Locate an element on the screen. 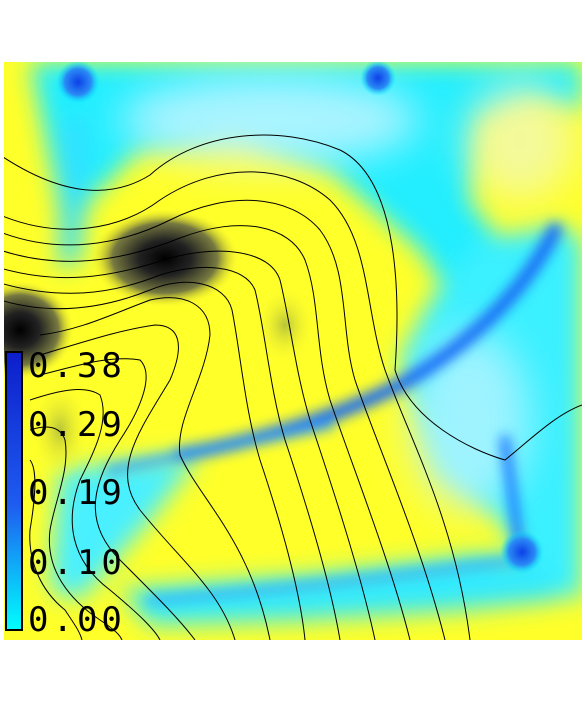 Image resolution: width=585 pixels, height=702 pixels. green-spot-mid is located at coordinates (285, 325).